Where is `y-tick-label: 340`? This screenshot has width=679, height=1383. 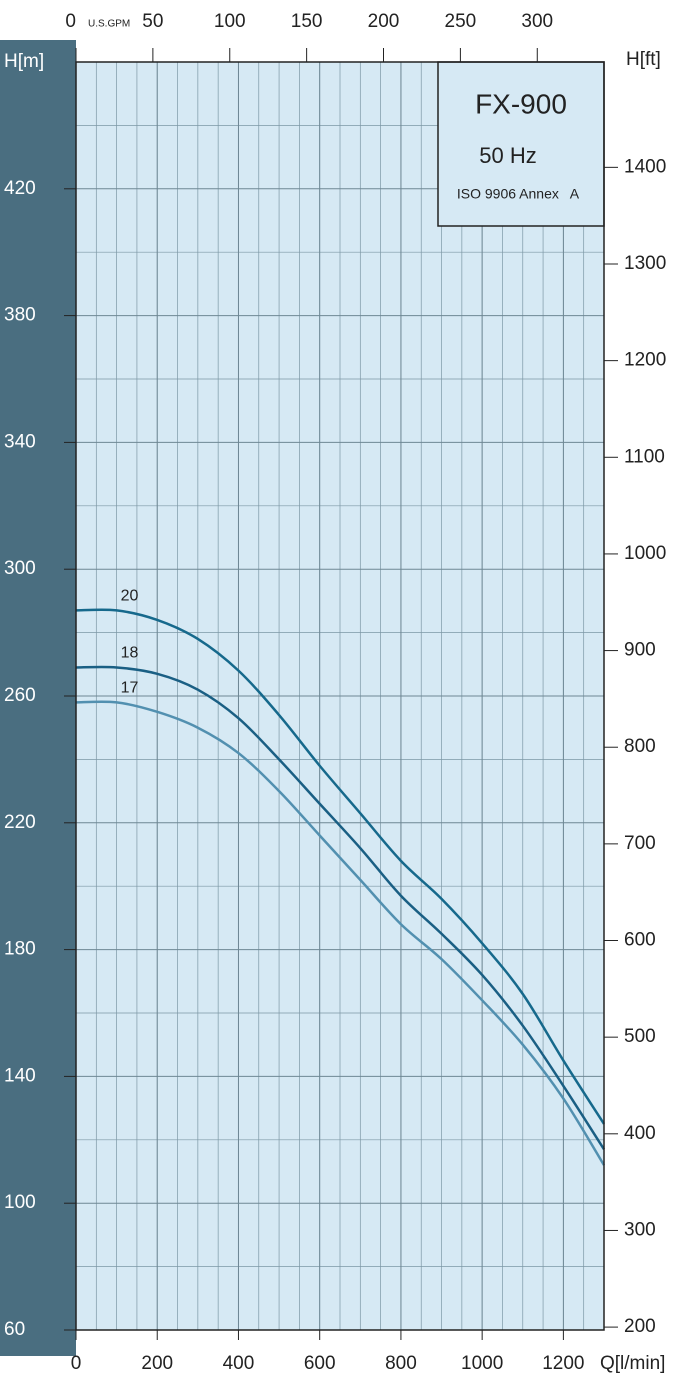 y-tick-label: 340 is located at coordinates (20, 441).